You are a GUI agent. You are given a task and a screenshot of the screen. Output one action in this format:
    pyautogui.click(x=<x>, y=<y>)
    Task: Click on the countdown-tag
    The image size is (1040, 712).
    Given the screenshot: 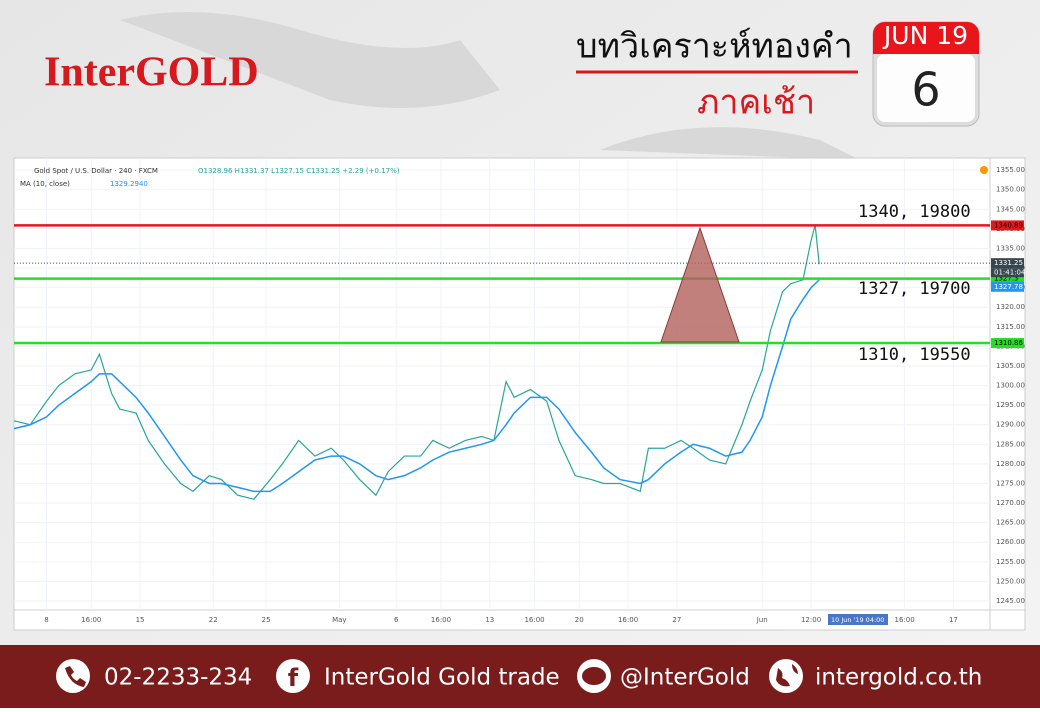 What is the action you would take?
    pyautogui.click(x=1007, y=273)
    